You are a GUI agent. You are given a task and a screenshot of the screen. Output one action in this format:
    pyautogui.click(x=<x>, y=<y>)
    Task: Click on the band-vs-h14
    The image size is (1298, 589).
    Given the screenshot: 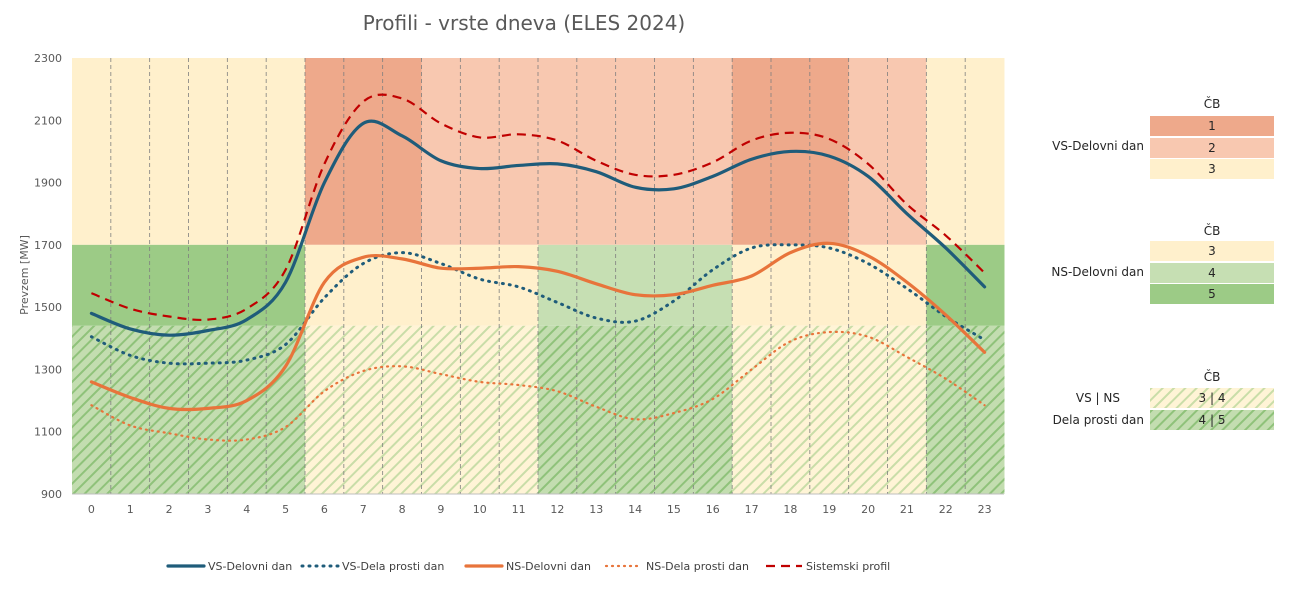 What is the action you would take?
    pyautogui.click(x=635, y=151)
    